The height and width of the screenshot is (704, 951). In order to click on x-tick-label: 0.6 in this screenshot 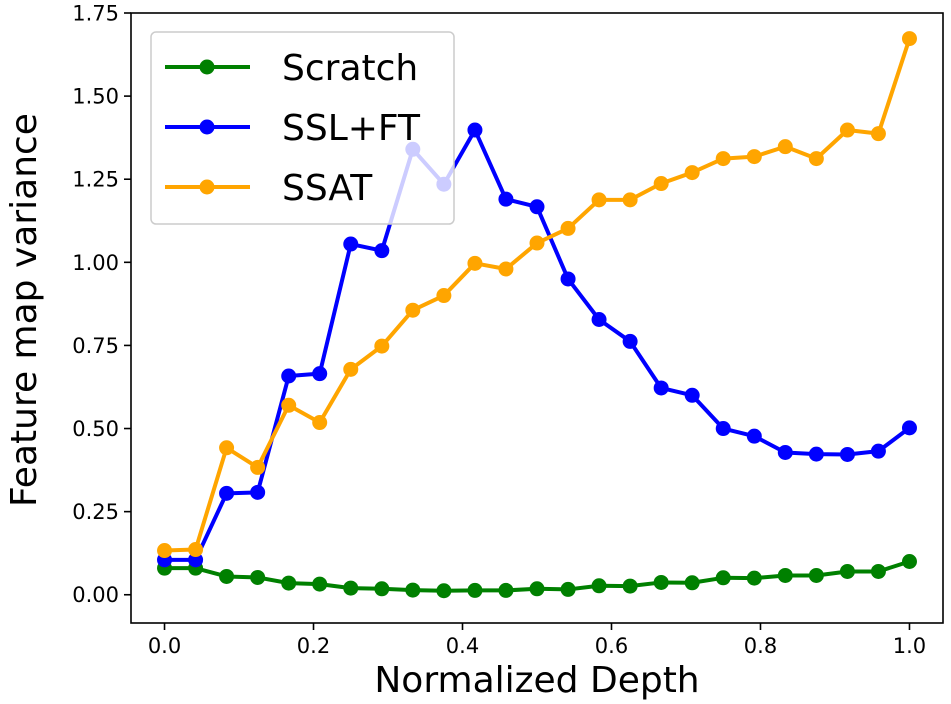, I will do `click(611, 646)`.